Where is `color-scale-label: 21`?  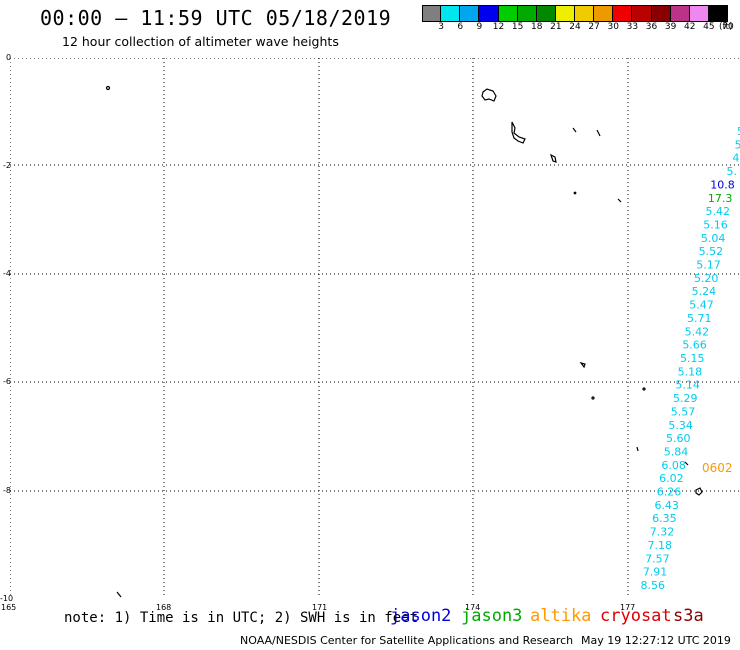 color-scale-label: 21 is located at coordinates (556, 27).